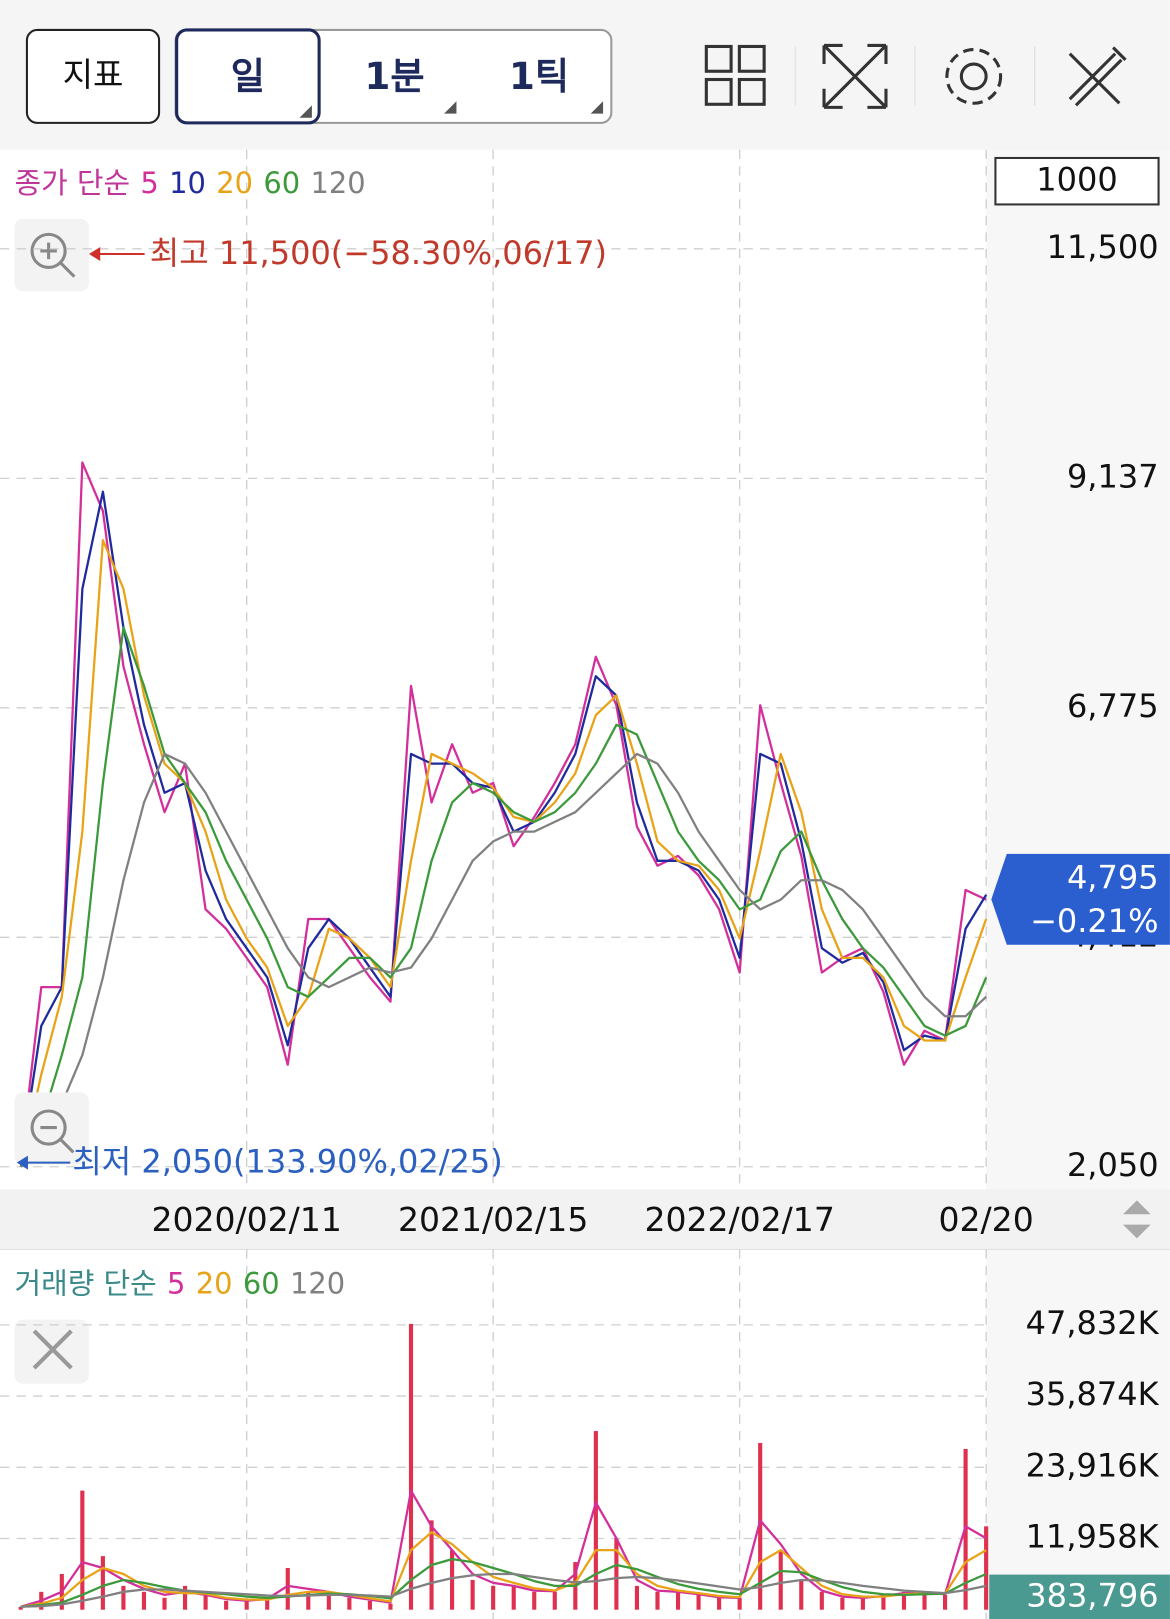  What do you see at coordinates (451, 109) in the screenshot?
I see `dropdown-marks` at bounding box center [451, 109].